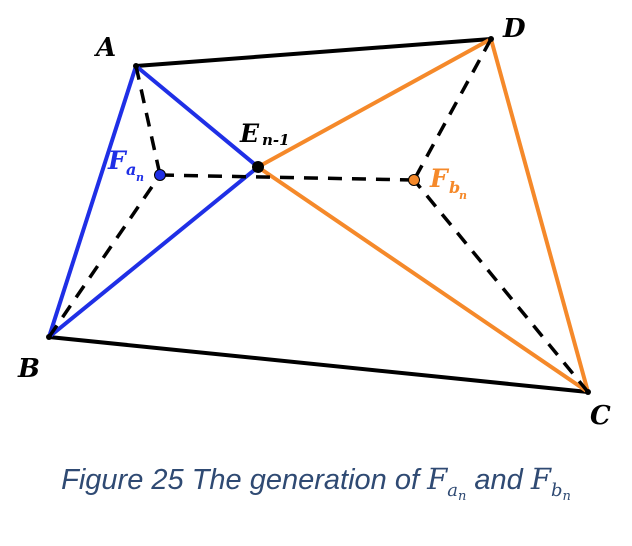  Describe the element at coordinates (556, 490) in the screenshot. I see `caption-F2-sub: b` at that location.